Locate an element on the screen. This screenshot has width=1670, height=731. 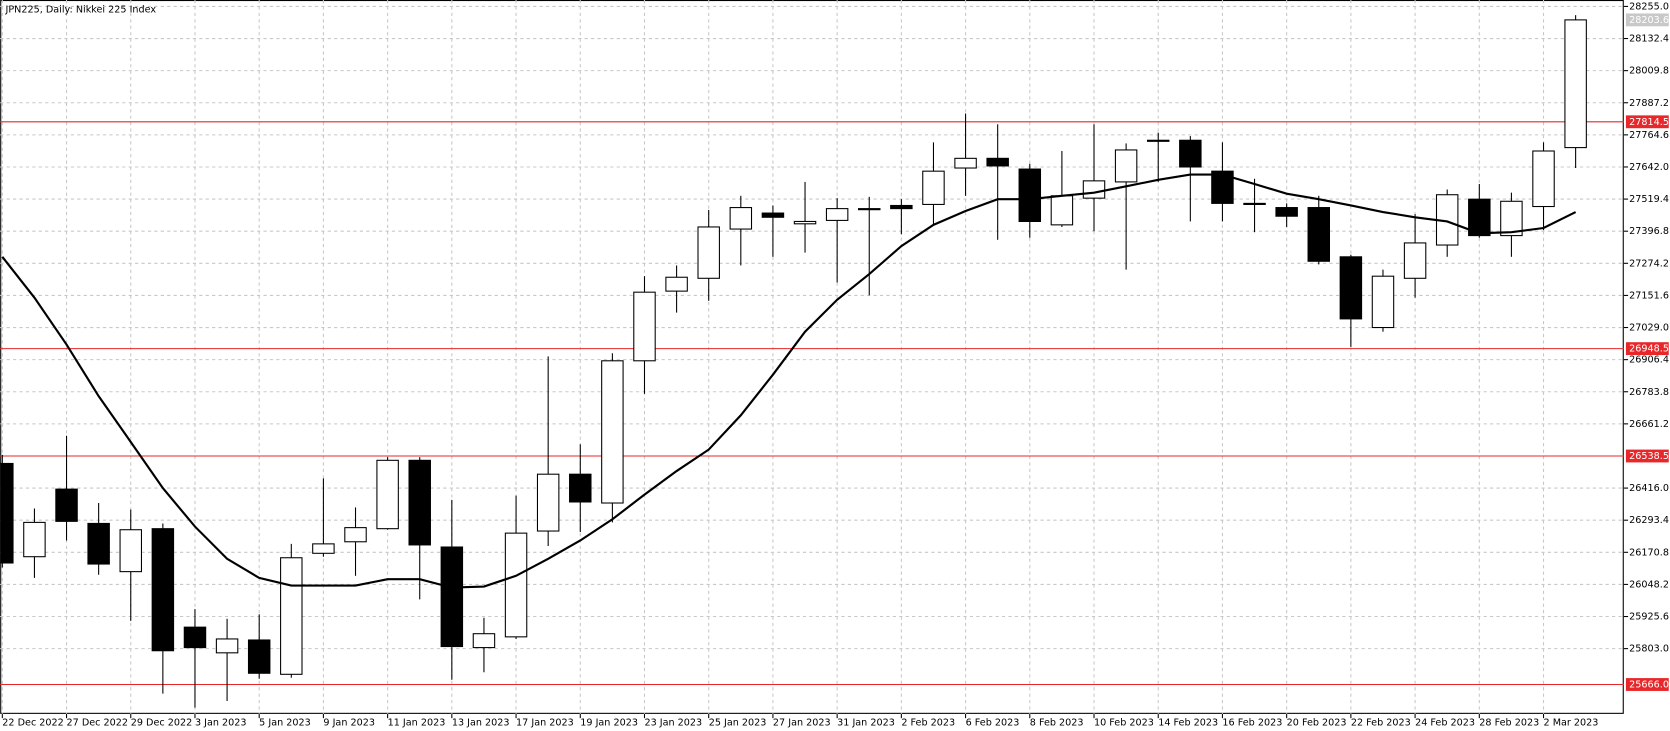
x-tick-label: 11 Jan 2023 is located at coordinates (417, 722).